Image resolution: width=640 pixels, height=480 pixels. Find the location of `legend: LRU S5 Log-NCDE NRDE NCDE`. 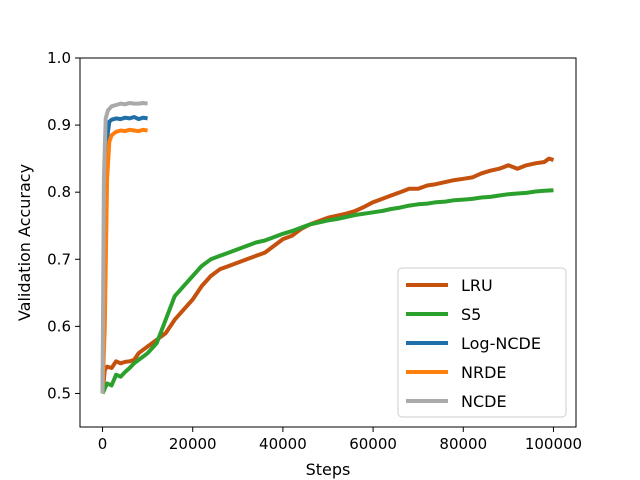

legend: LRU S5 Log-NCDE NRDE NCDE is located at coordinates (482, 342).